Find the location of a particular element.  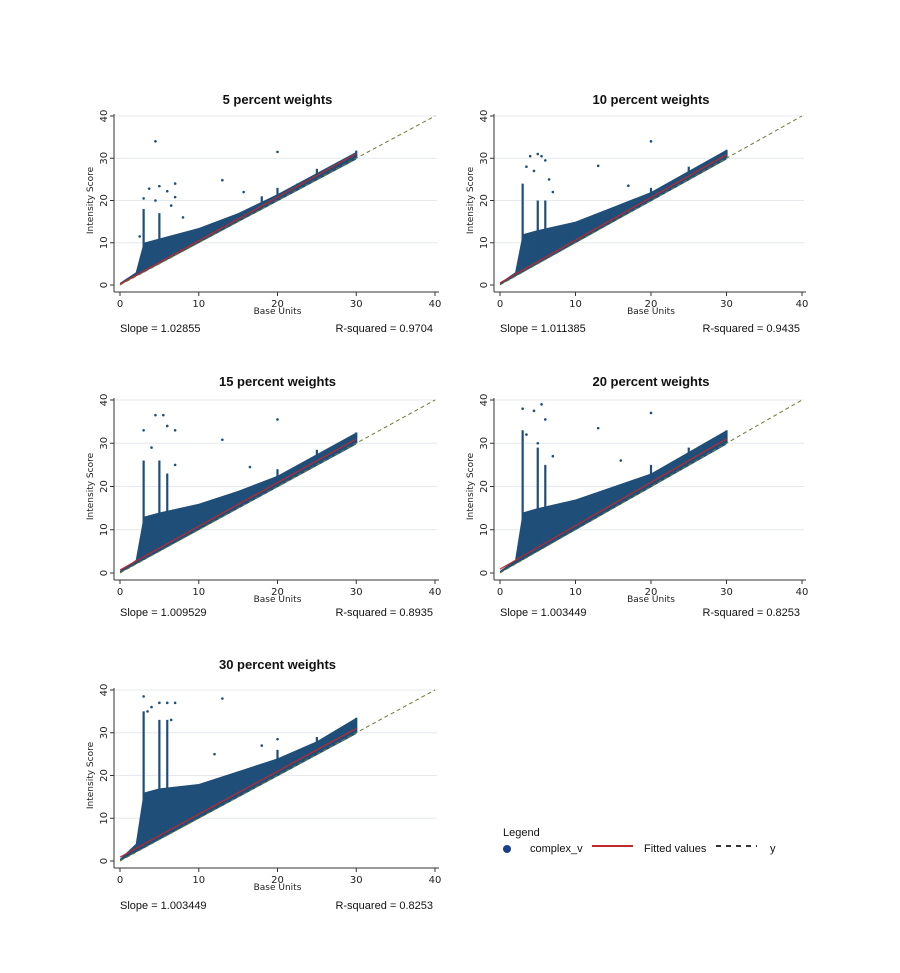

r-squared-label: R-squared = 0.8253 is located at coordinates (751, 613).